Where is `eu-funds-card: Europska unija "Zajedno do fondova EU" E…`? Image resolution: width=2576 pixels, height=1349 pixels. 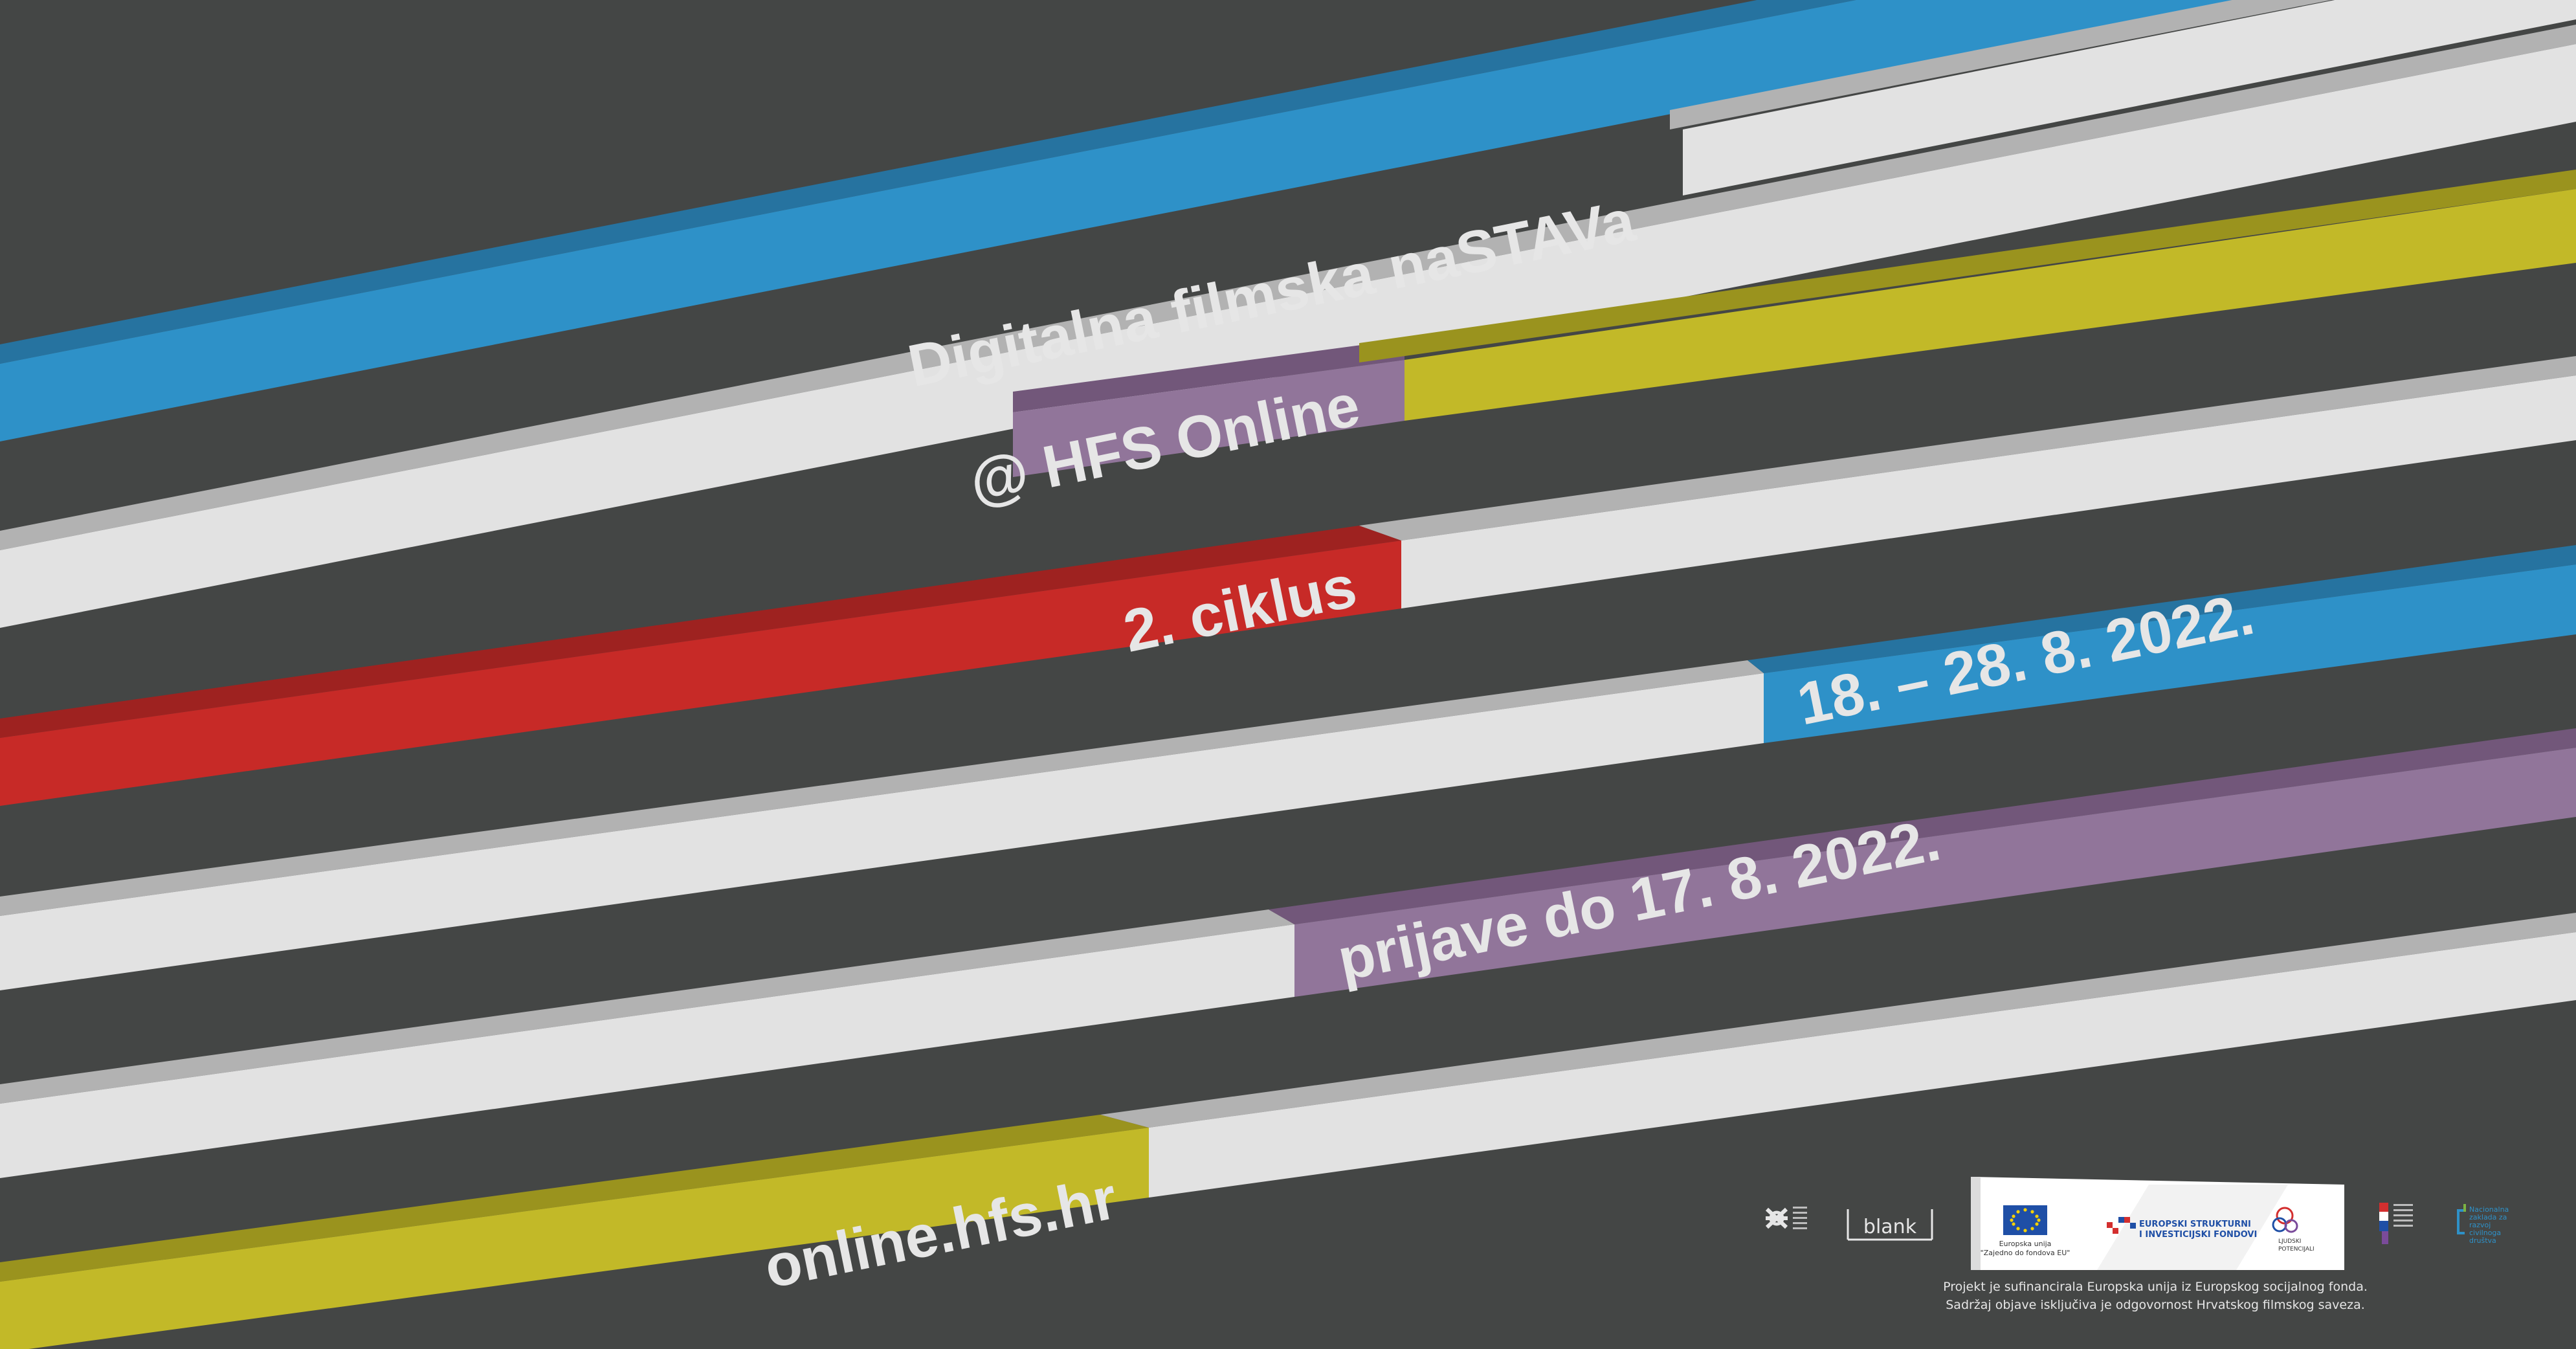
eu-funds-card: Europska unija "Zajedno do fondova EU" E… is located at coordinates (2157, 1223).